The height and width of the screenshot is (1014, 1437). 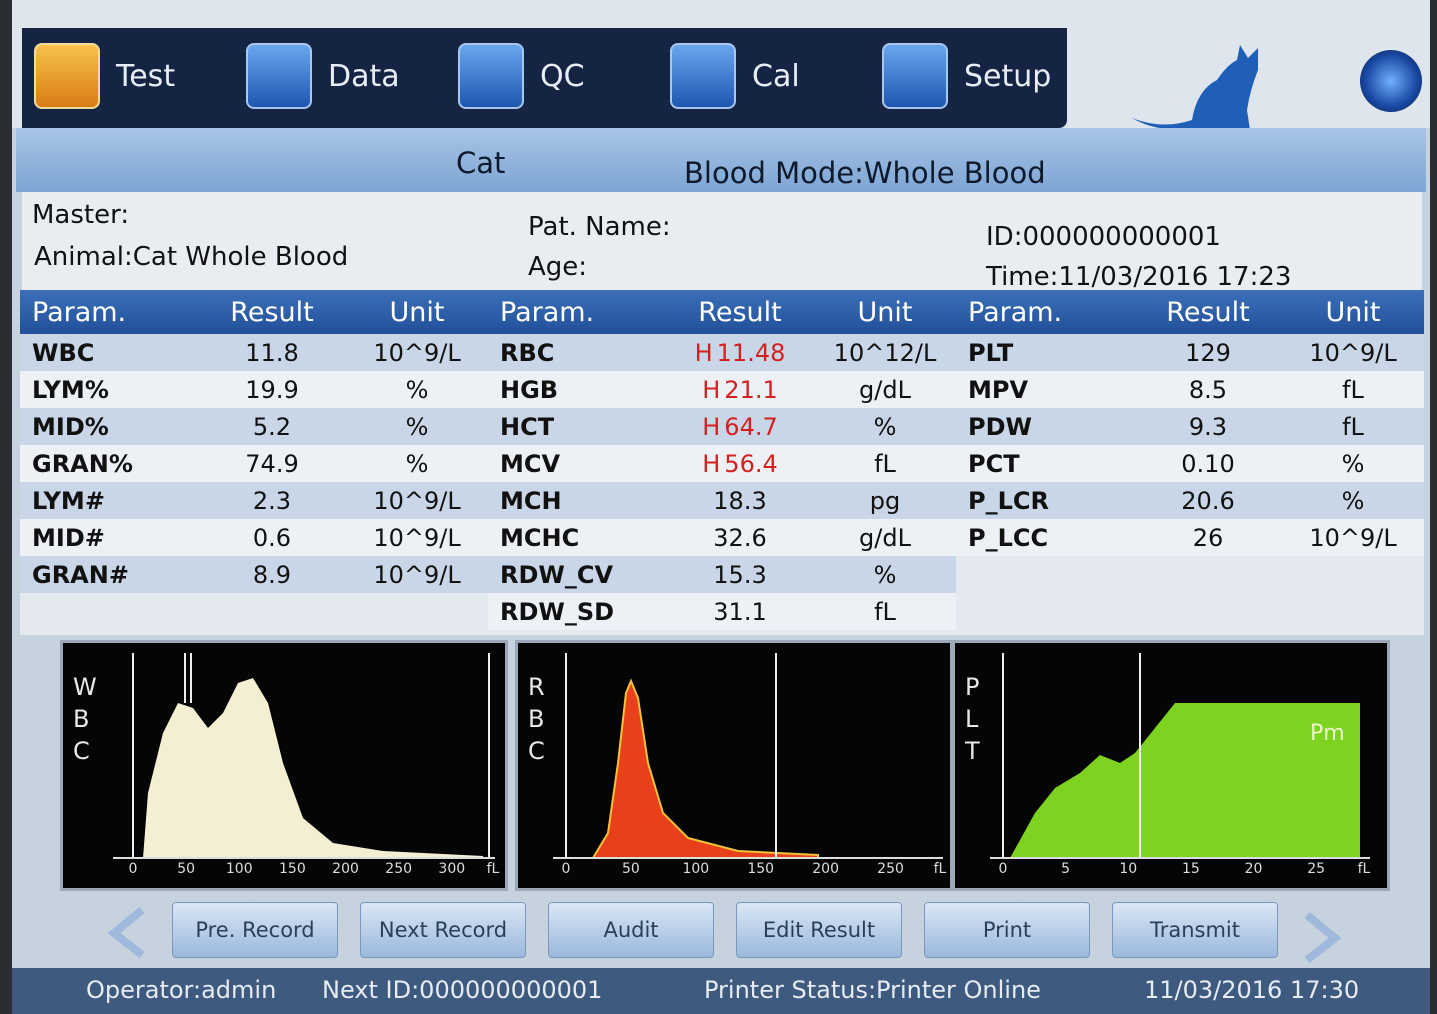 I want to click on action-button: Next Record, so click(x=443, y=930).